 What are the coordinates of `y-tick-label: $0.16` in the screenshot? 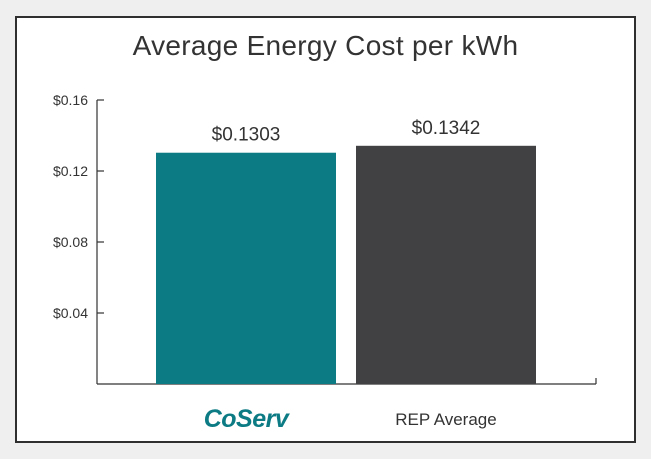 It's located at (70, 100).